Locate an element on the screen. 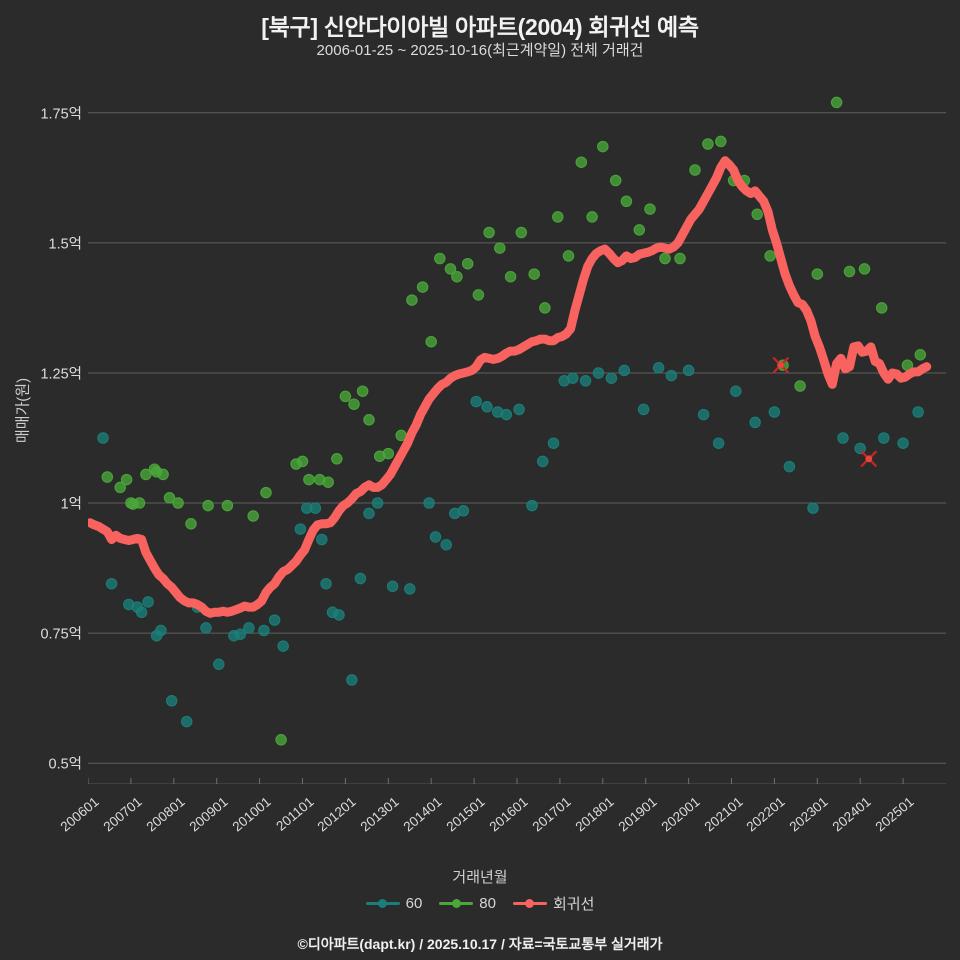 The width and height of the screenshot is (960, 960). legend-item-60: 60 is located at coordinates (393, 903).